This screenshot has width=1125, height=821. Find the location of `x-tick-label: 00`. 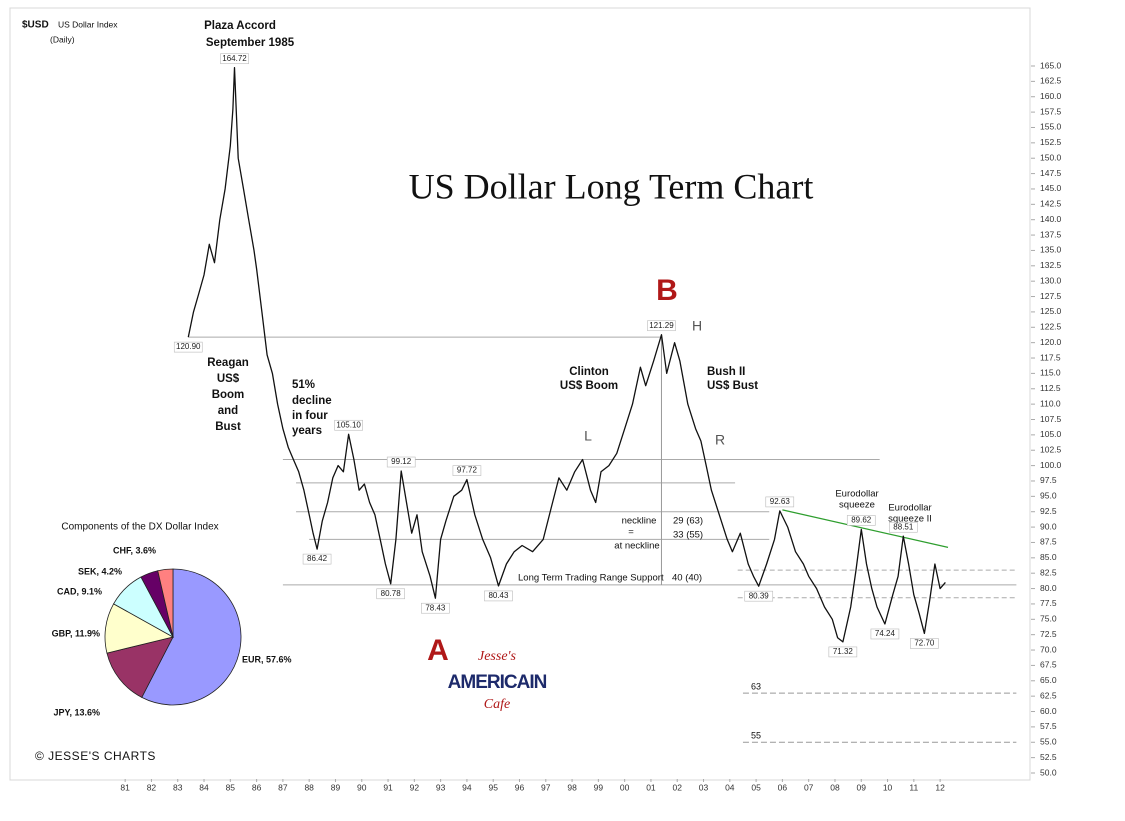

x-tick-label: 00 is located at coordinates (625, 787).